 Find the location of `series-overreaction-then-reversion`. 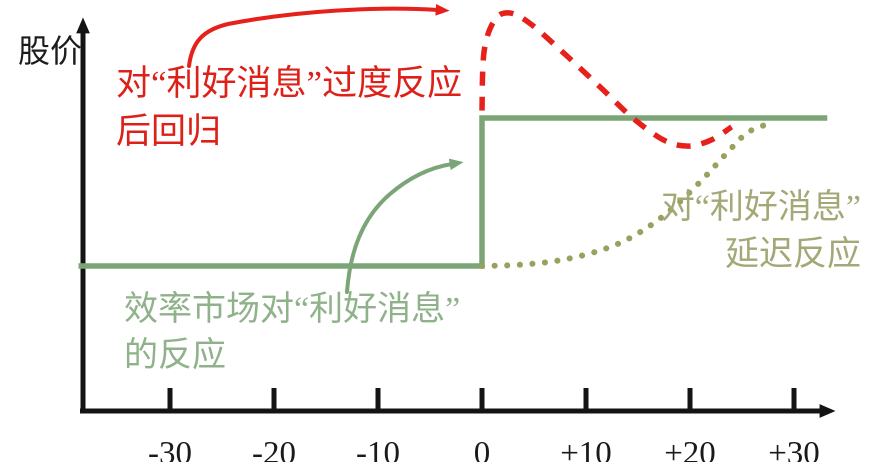

series-overreaction-then-reversion is located at coordinates (606, 79).